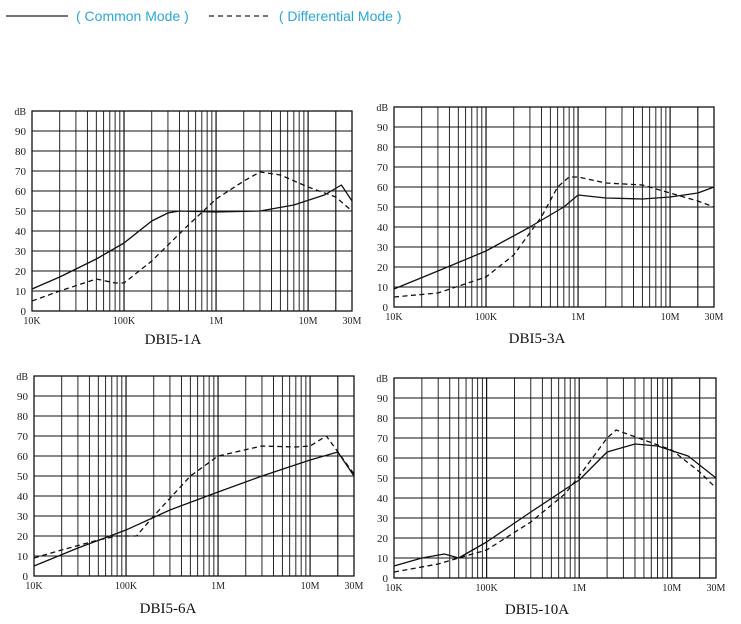 This screenshot has width=741, height=624. I want to click on legend-dashed-line-swatch, so click(239, 16).